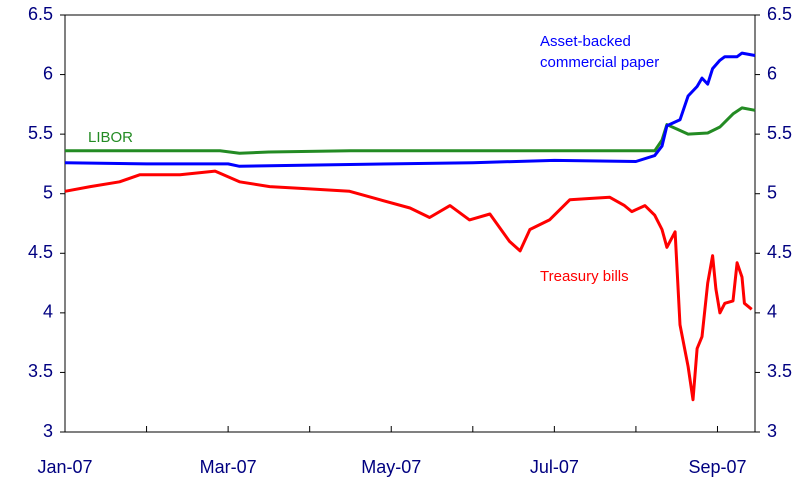 The height and width of the screenshot is (493, 811). What do you see at coordinates (779, 14) in the screenshot?
I see `y2-tick-label: 6.5` at bounding box center [779, 14].